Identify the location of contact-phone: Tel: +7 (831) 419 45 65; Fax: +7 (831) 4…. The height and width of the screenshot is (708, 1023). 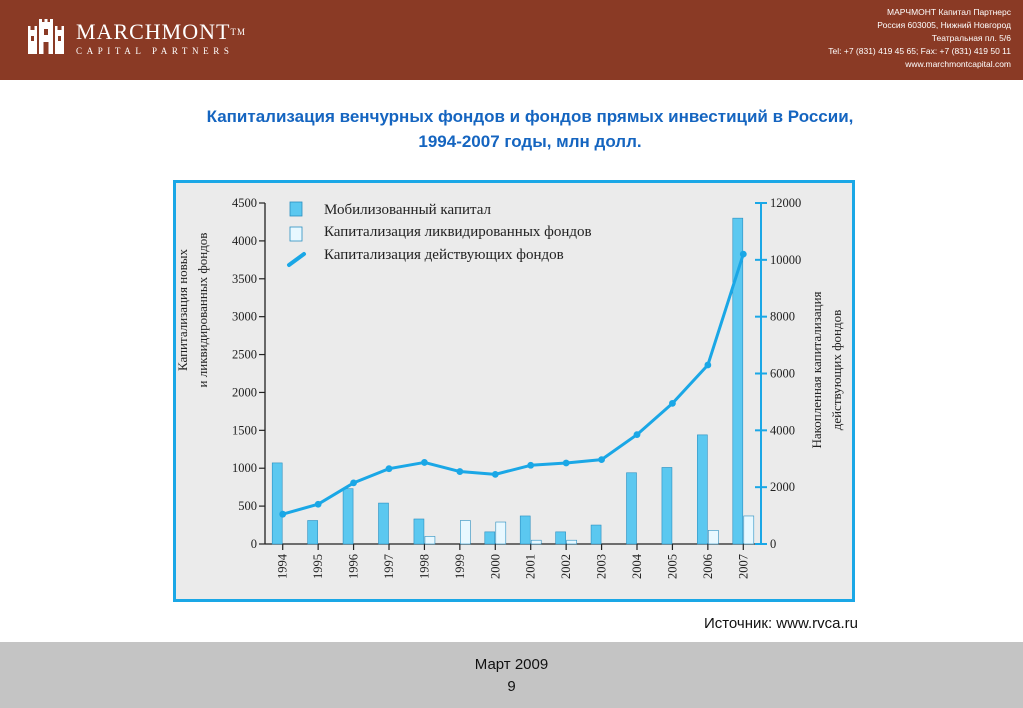
(919, 51).